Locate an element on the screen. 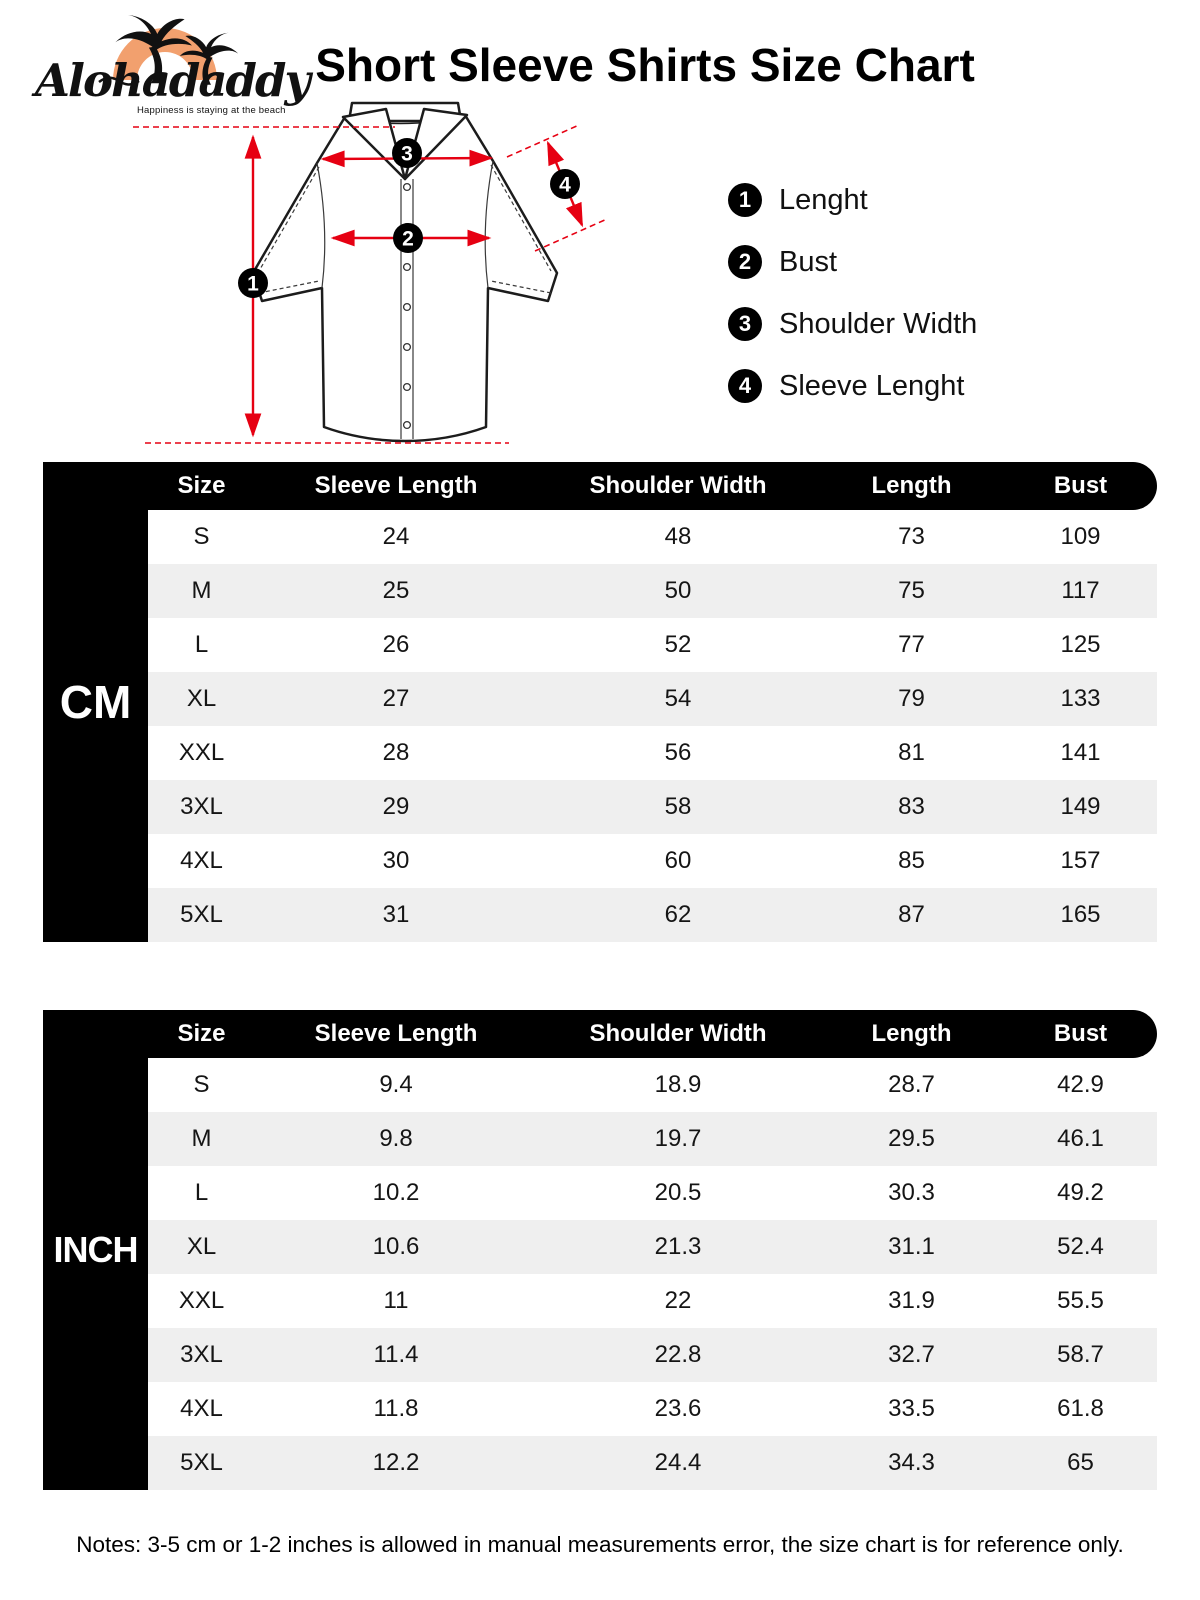 The width and height of the screenshot is (1200, 1600). table-cell: 133 is located at coordinates (1080, 698).